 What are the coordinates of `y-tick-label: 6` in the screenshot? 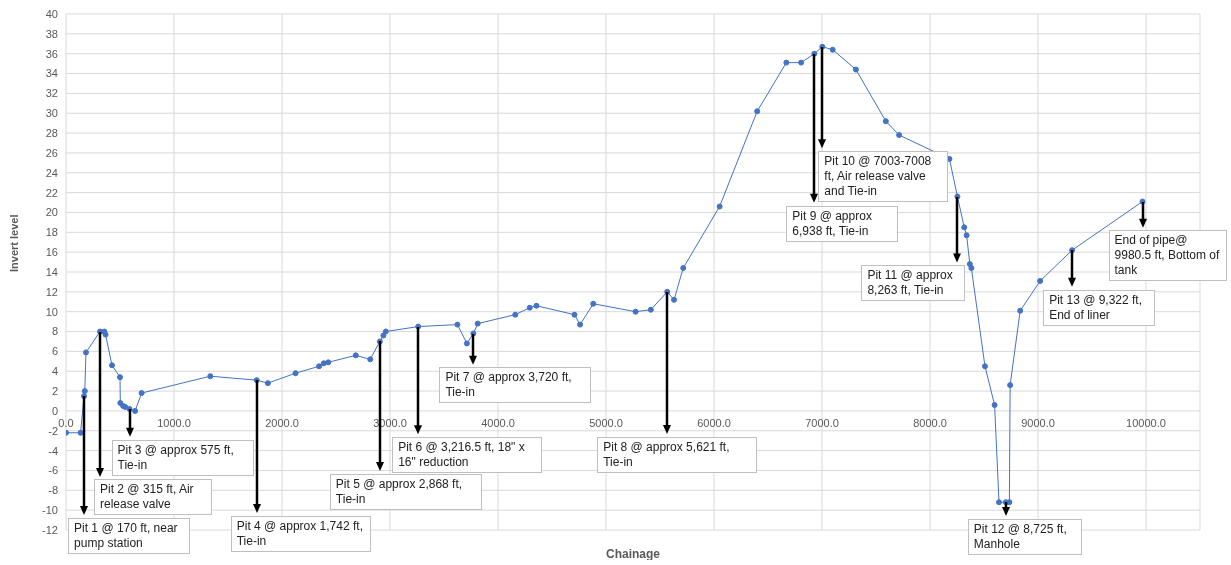 It's located at (54, 351).